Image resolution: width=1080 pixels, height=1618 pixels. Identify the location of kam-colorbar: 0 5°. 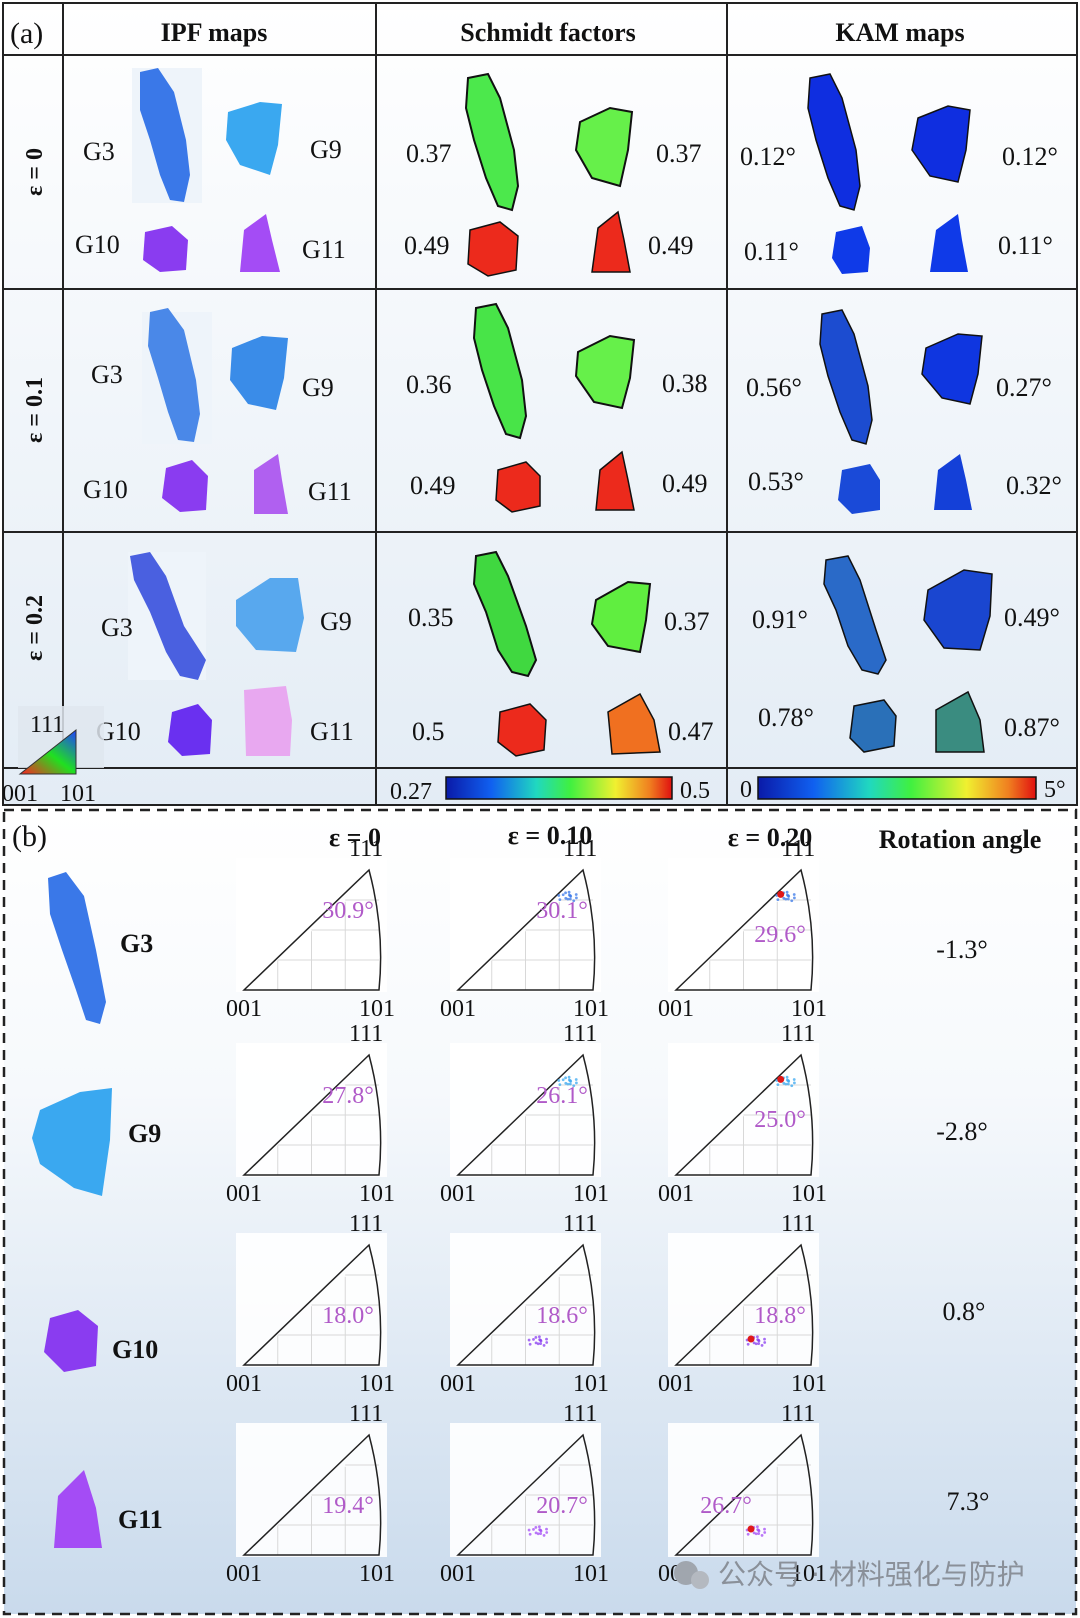
(903, 789).